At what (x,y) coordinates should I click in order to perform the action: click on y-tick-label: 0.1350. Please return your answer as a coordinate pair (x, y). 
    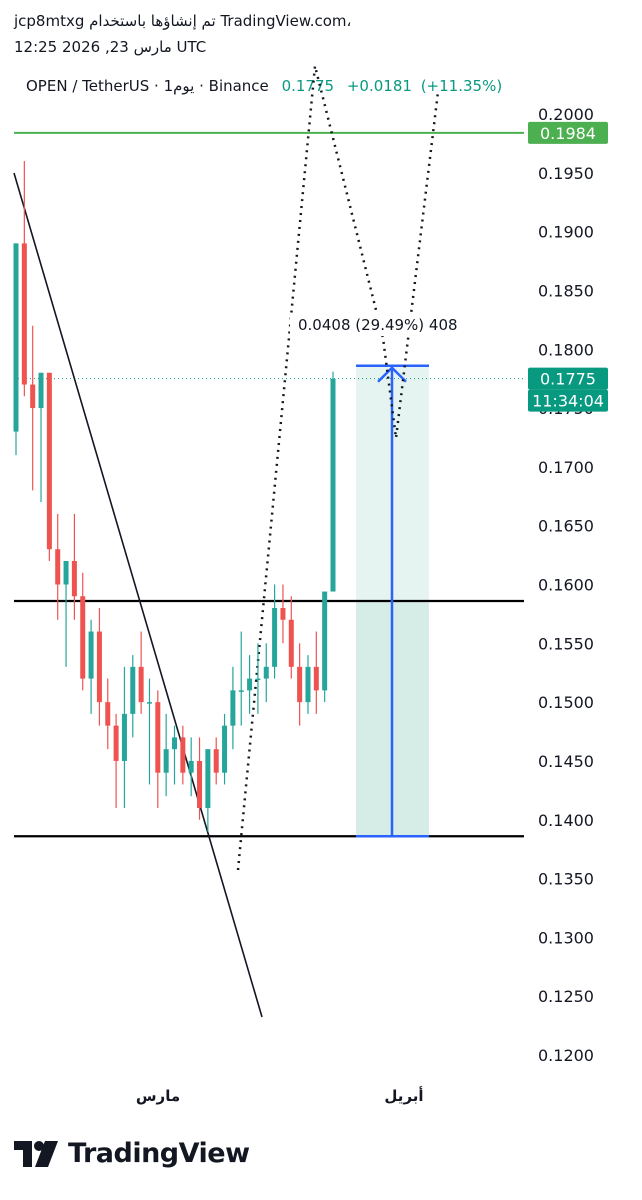
    Looking at the image, I should click on (566, 879).